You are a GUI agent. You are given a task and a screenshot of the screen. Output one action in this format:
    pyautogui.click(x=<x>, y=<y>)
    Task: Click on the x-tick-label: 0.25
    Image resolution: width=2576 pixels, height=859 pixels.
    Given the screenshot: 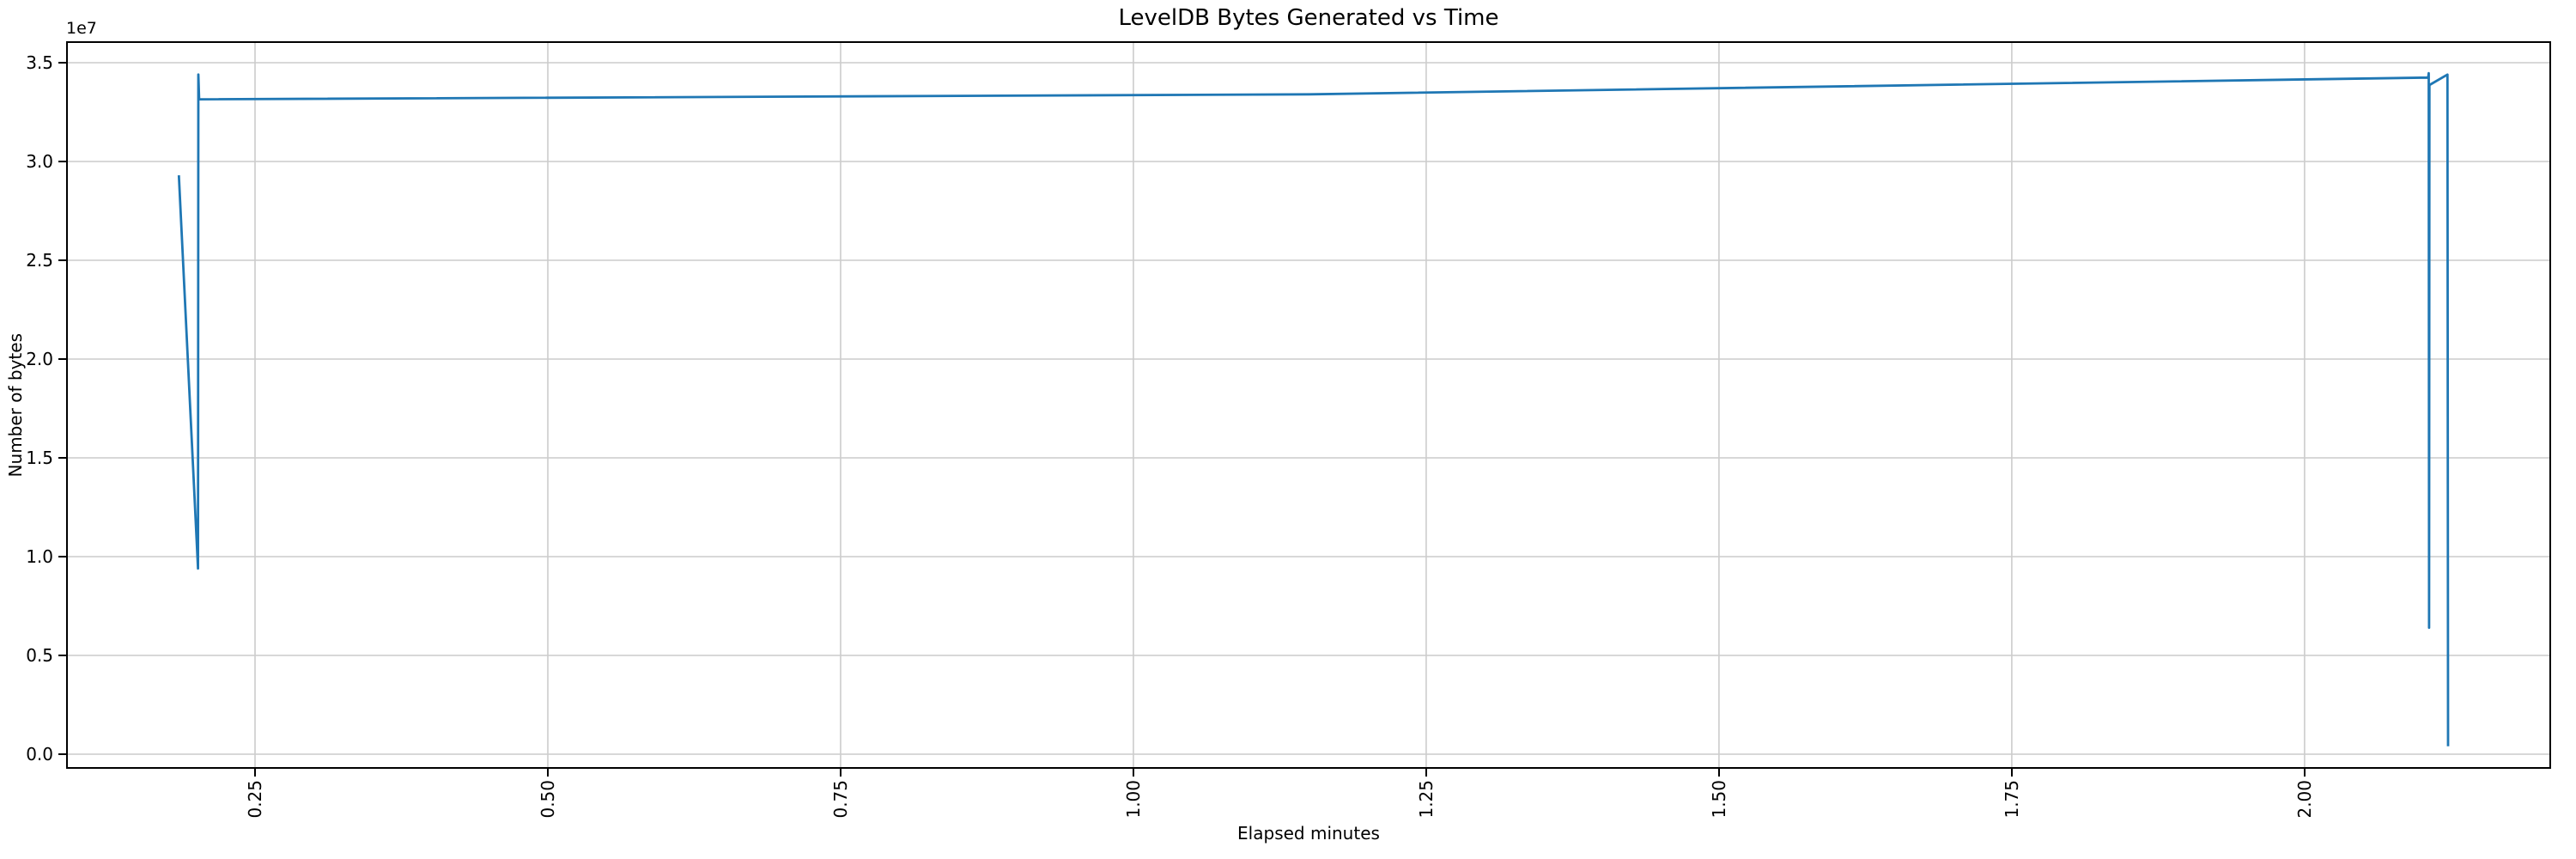 What is the action you would take?
    pyautogui.click(x=255, y=799)
    